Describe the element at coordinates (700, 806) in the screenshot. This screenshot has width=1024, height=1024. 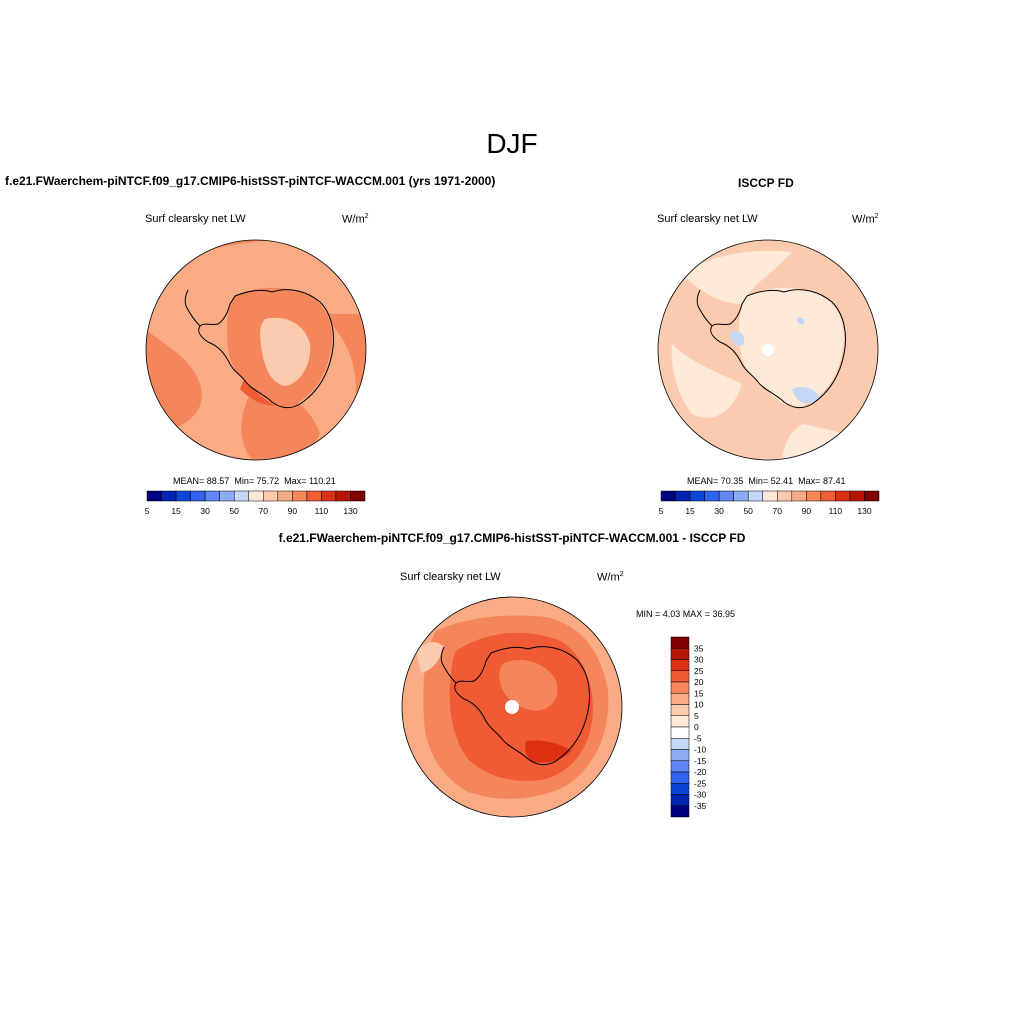
I see `colorbar-tick-label: -35` at that location.